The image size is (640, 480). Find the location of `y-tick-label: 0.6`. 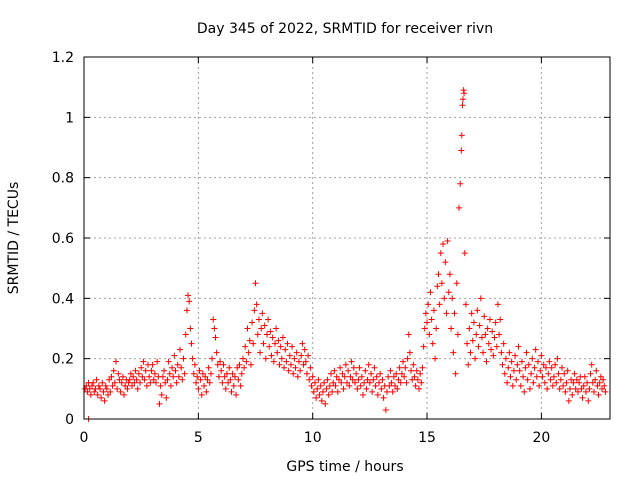

y-tick-label: 0.6 is located at coordinates (63, 239).